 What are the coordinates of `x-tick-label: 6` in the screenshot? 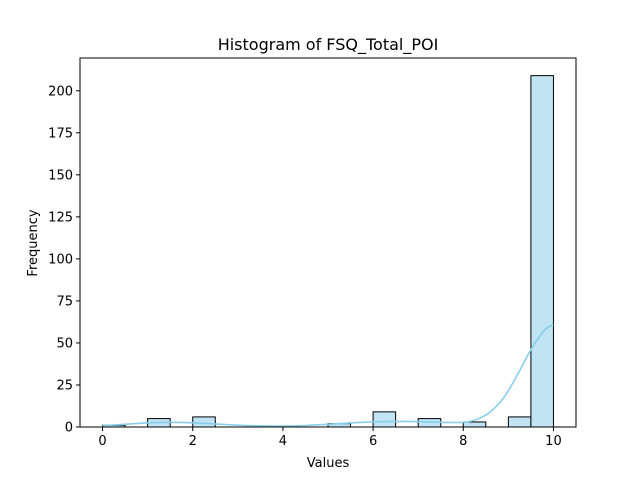 It's located at (373, 441).